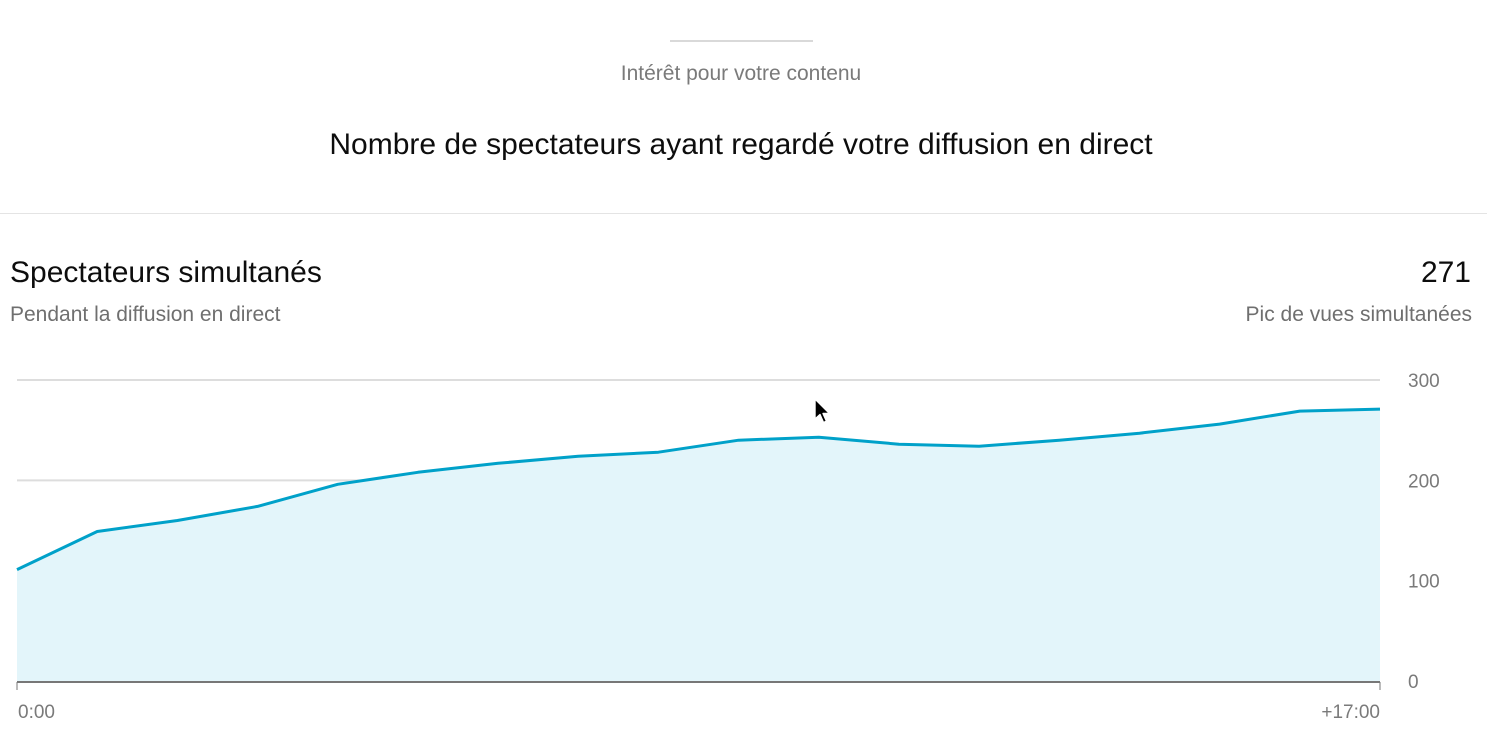 The height and width of the screenshot is (751, 1487). I want to click on section-eyebrow: Intérêt pour votre contenu, so click(741, 73).